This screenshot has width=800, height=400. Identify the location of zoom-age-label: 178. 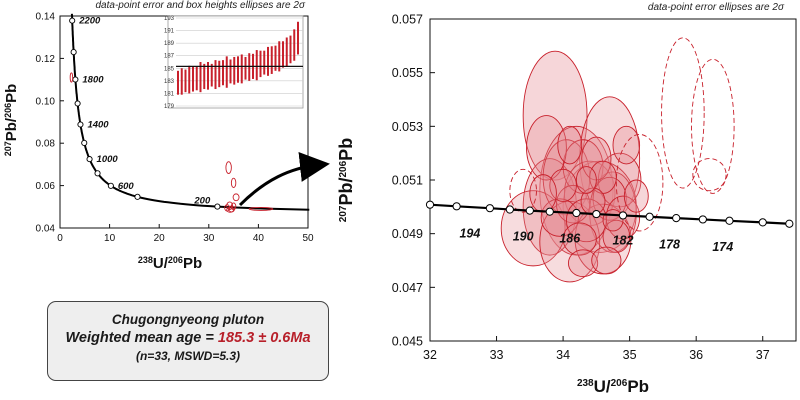
(669, 244).